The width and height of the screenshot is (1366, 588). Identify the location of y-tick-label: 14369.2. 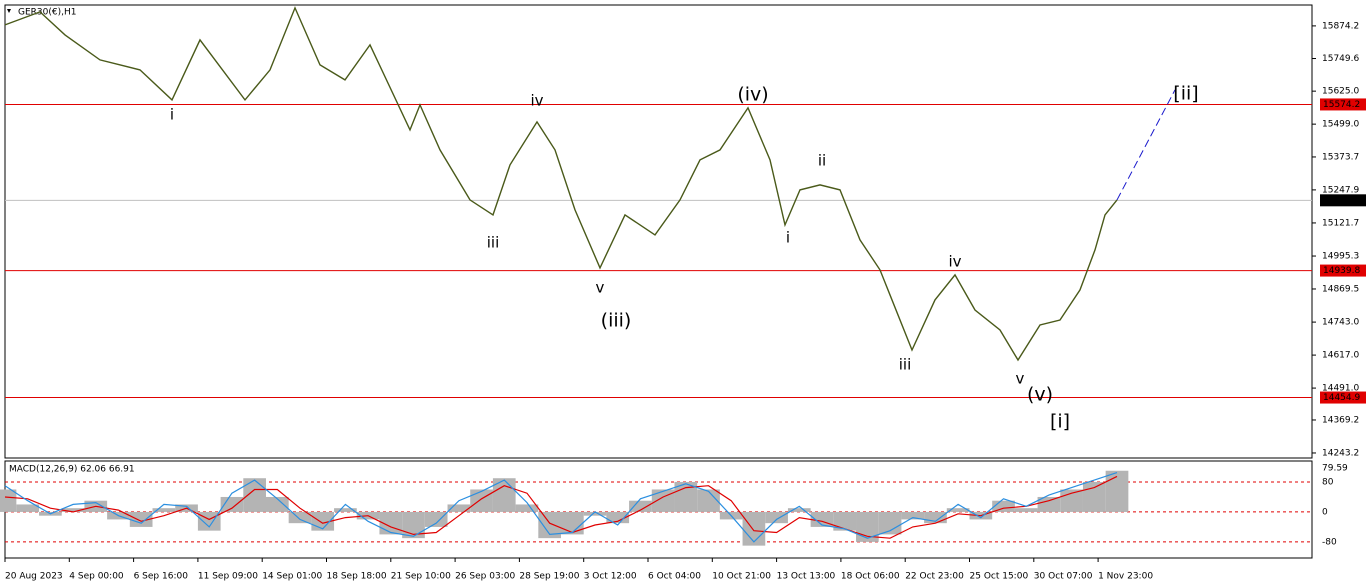
(1340, 420).